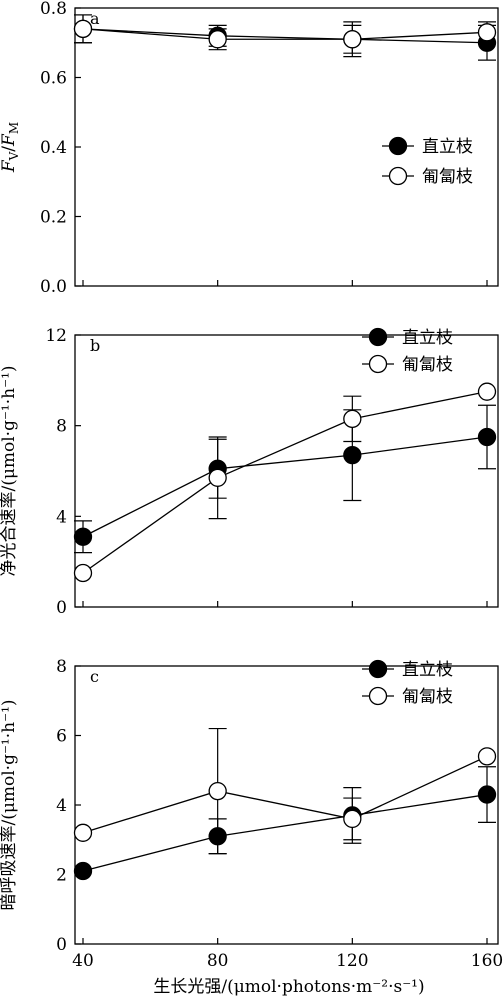 Image resolution: width=504 pixels, height=1000 pixels. I want to click on y-axis-label-part: M, so click(14, 128).